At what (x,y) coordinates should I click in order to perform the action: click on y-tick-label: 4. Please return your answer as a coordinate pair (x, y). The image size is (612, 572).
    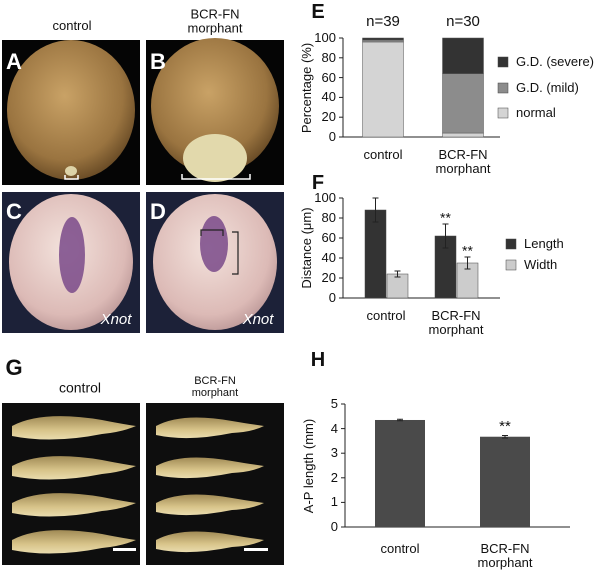
    Looking at the image, I should click on (334, 428).